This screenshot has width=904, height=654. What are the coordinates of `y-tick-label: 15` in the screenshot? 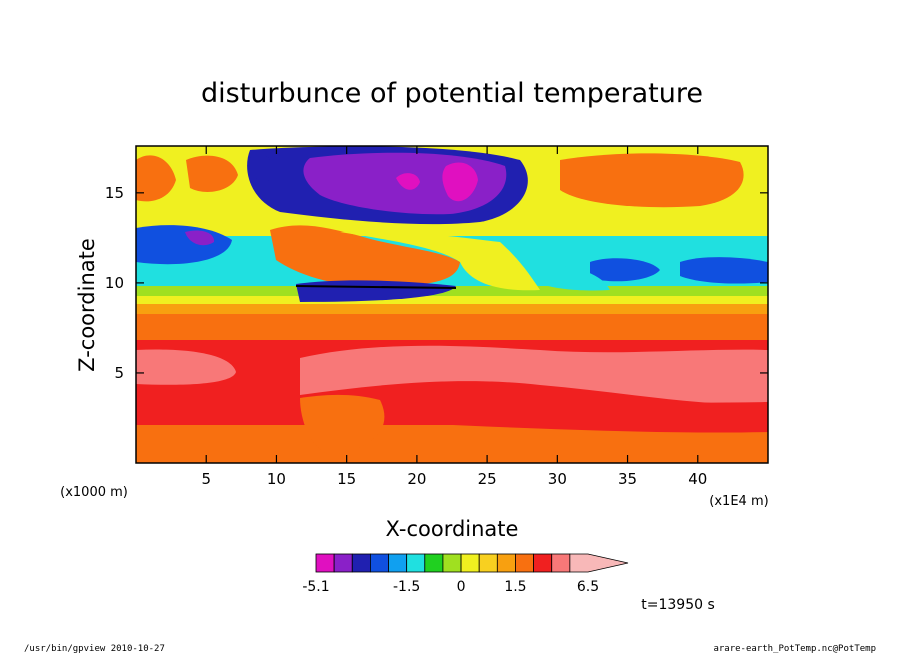 It's located at (114, 193).